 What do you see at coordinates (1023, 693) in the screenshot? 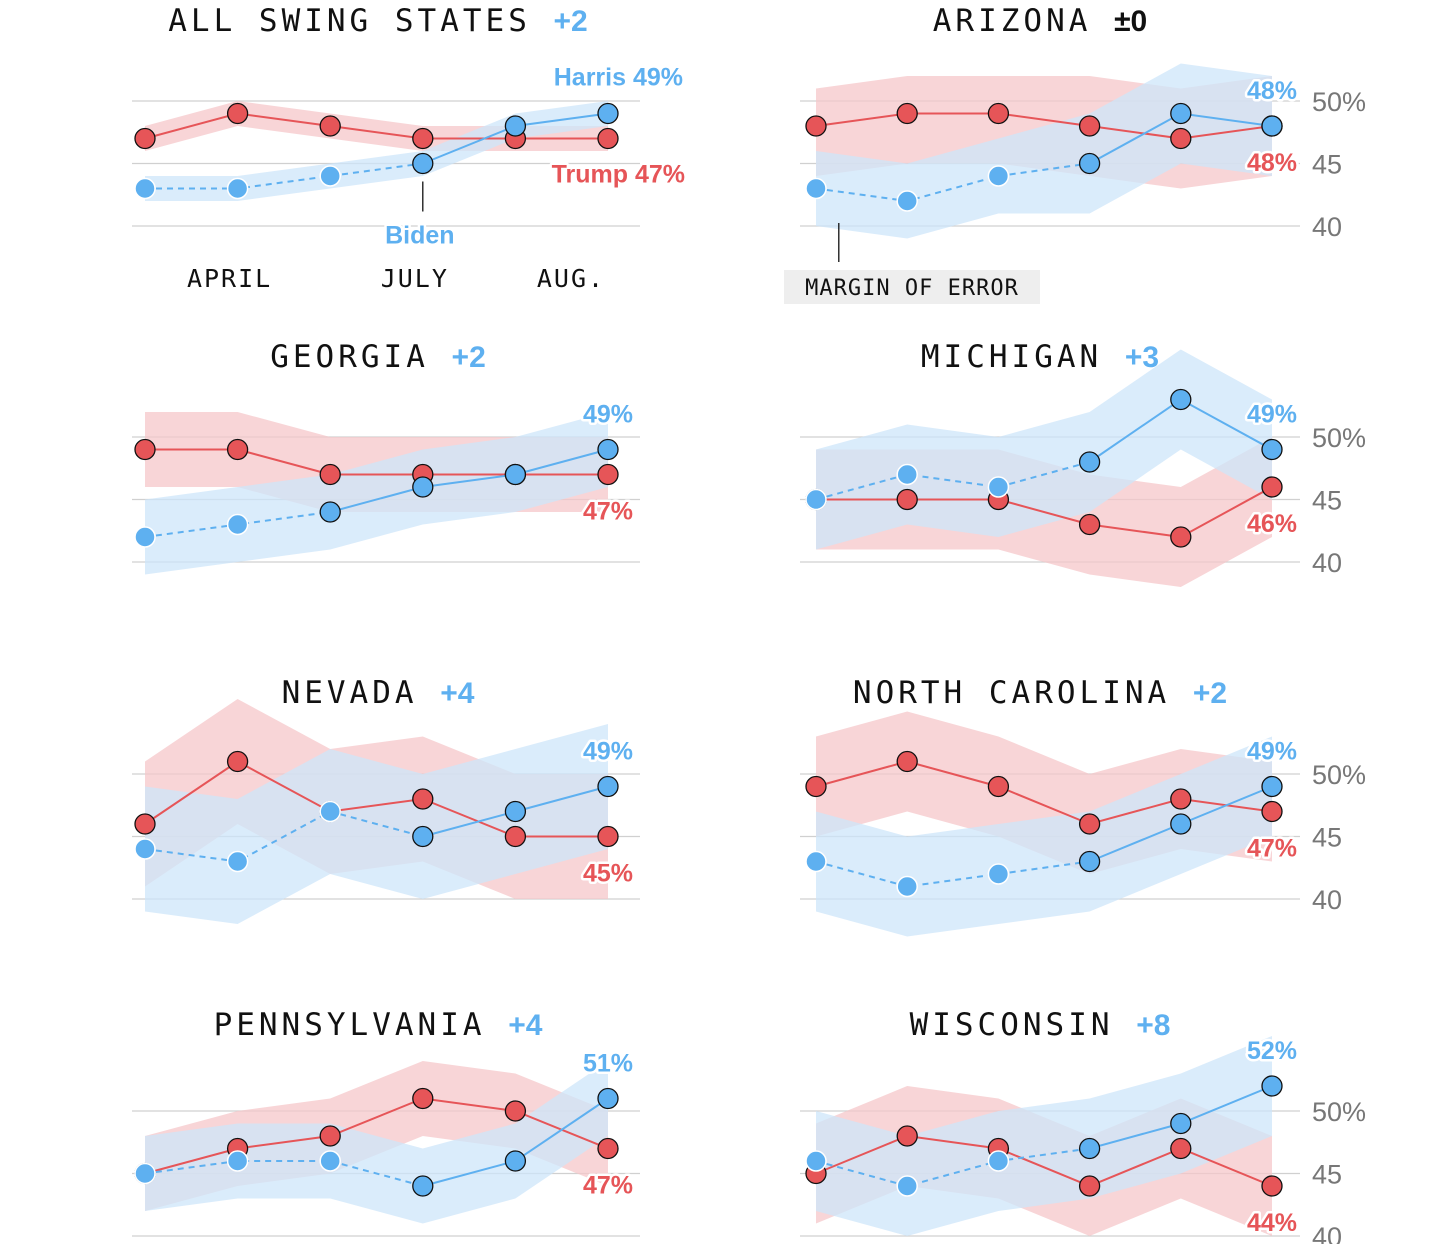
I see `state-name: NORTH CAROLINA` at bounding box center [1023, 693].